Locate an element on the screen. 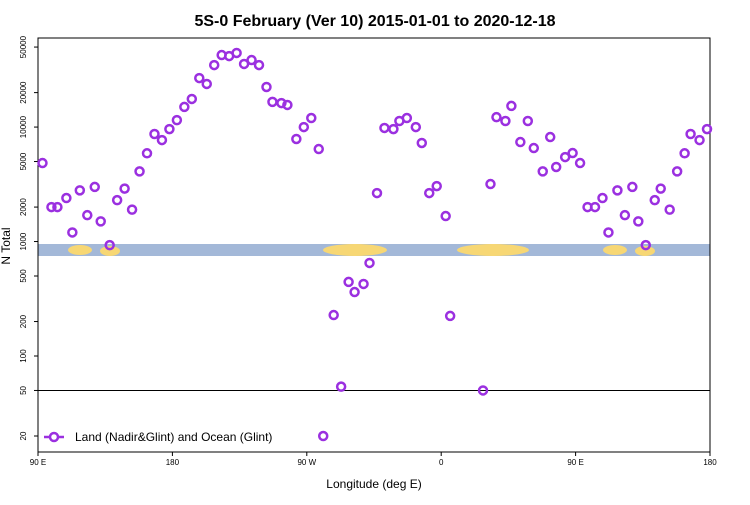  y-tick-label: 1000 is located at coordinates (23, 241).